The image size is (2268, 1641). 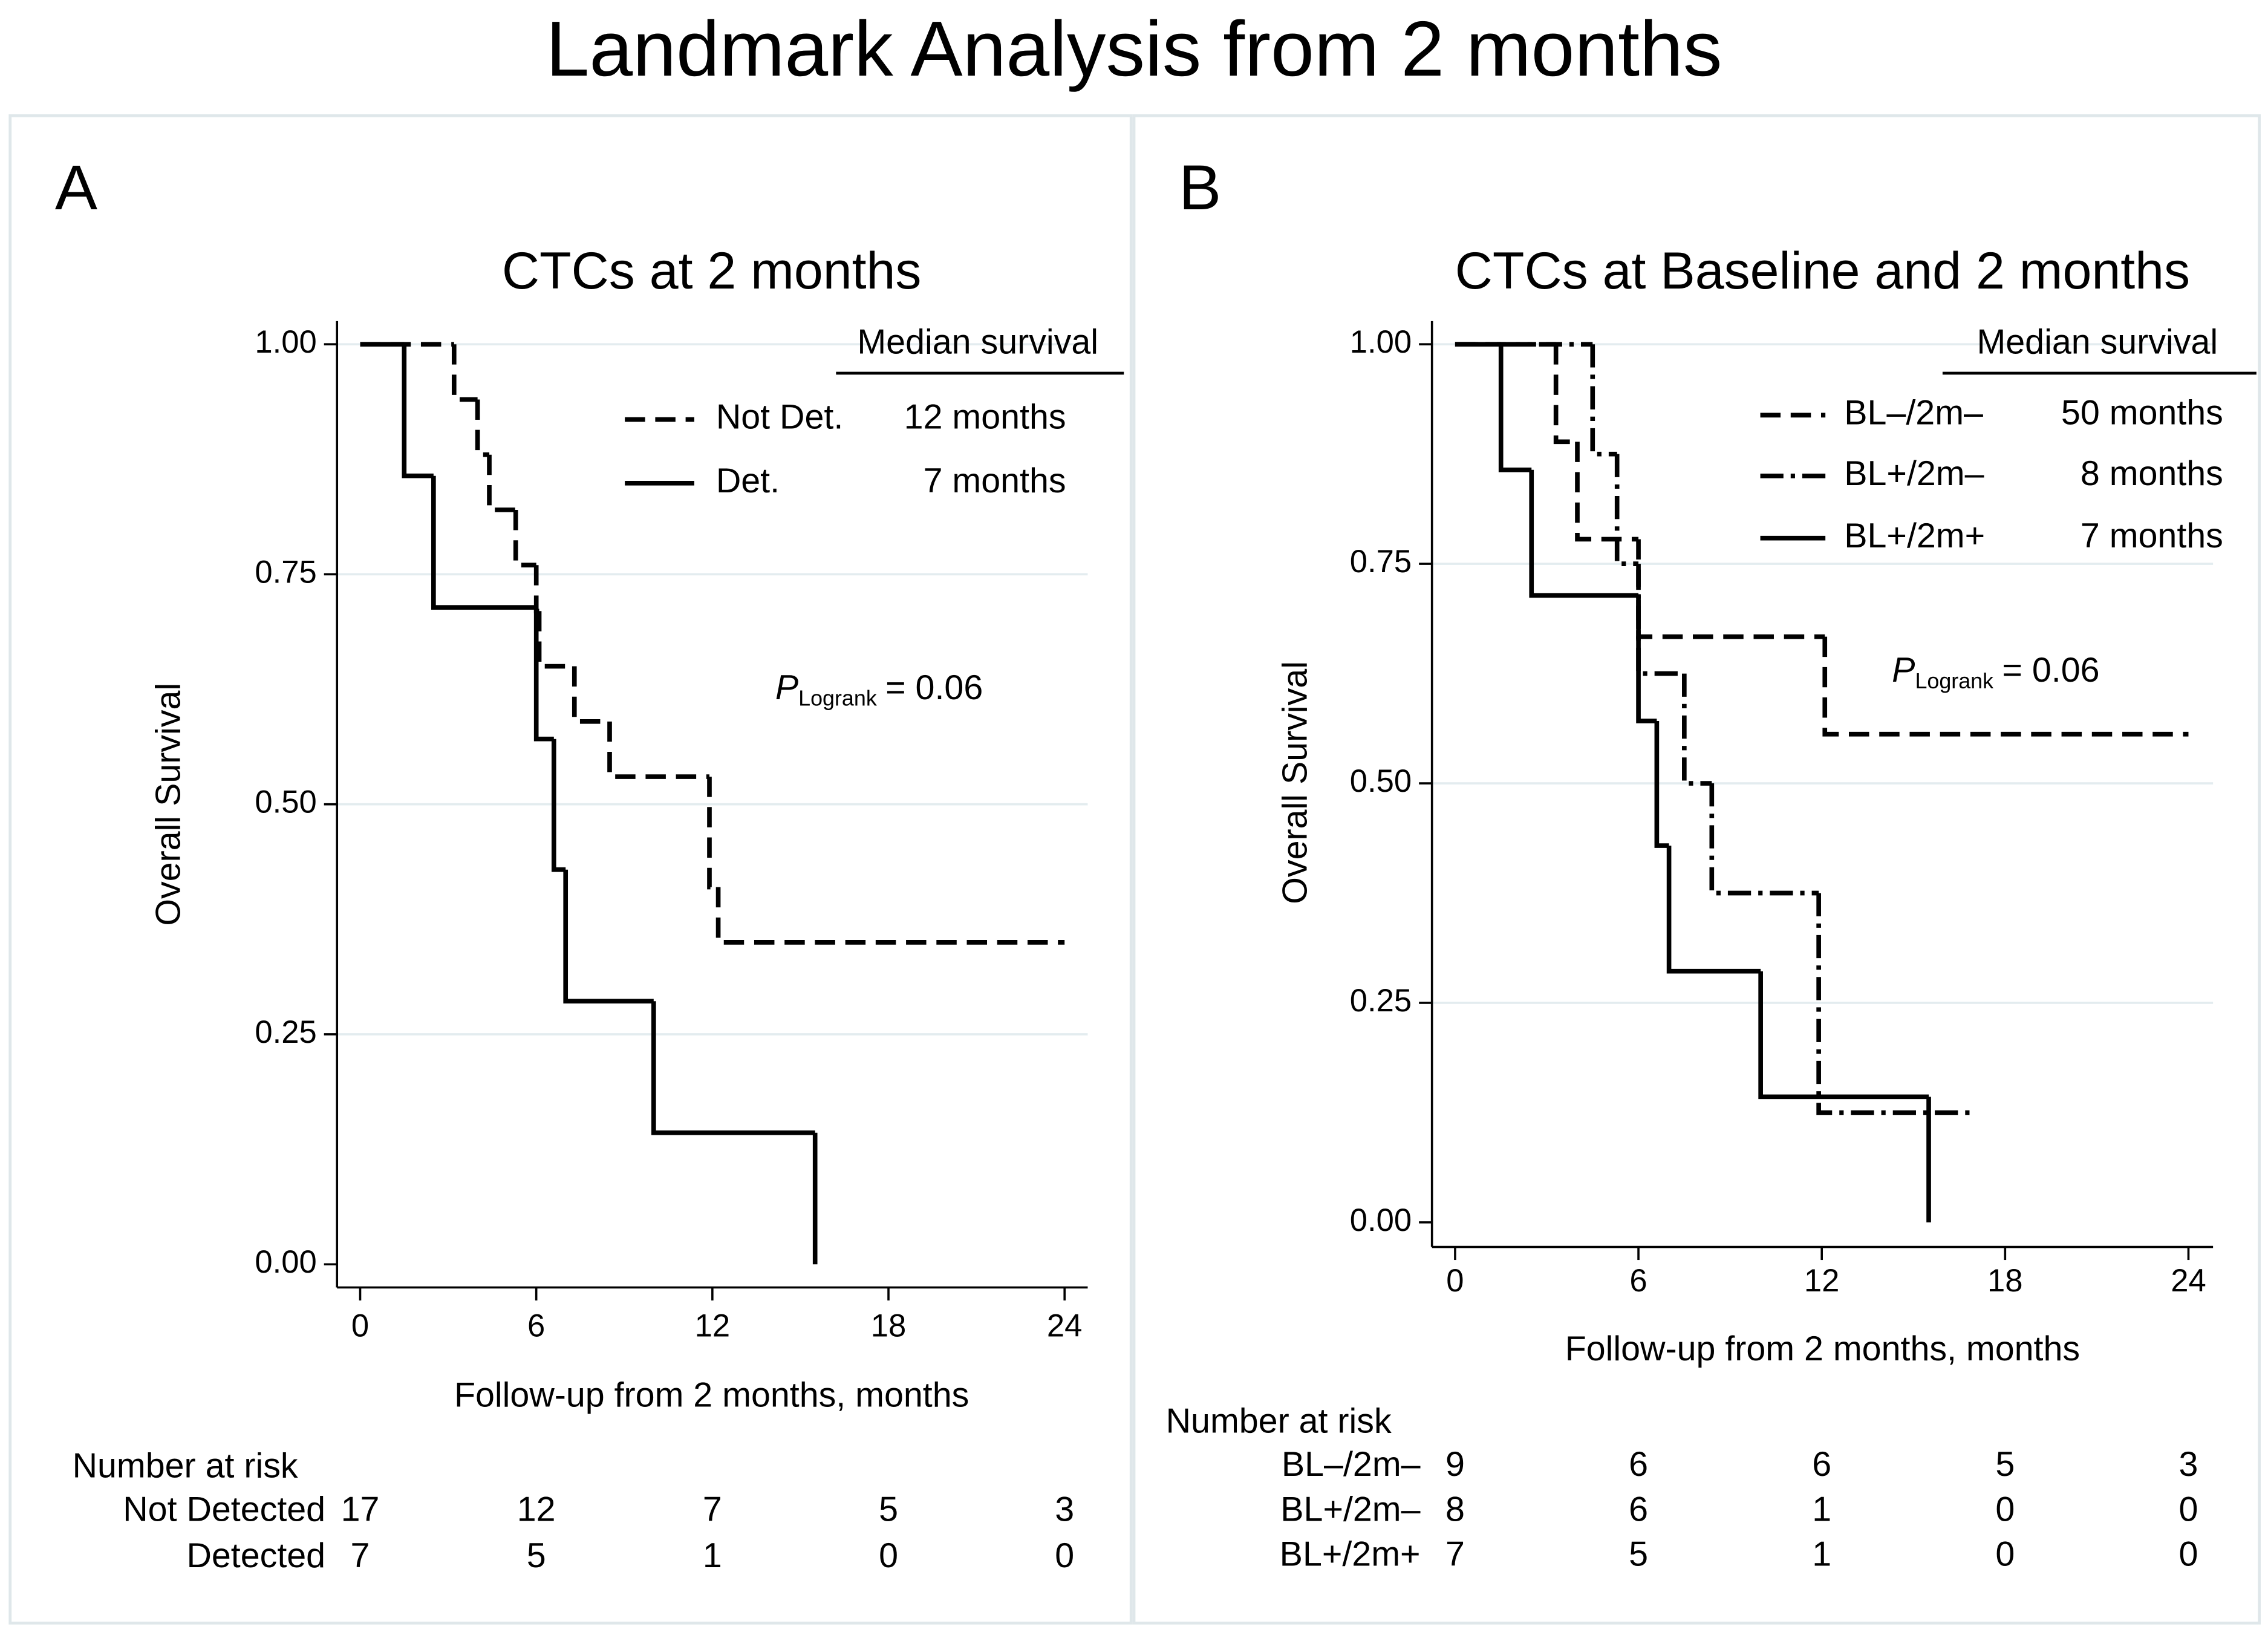 What do you see at coordinates (536, 1509) in the screenshot?
I see `risk-count: 12` at bounding box center [536, 1509].